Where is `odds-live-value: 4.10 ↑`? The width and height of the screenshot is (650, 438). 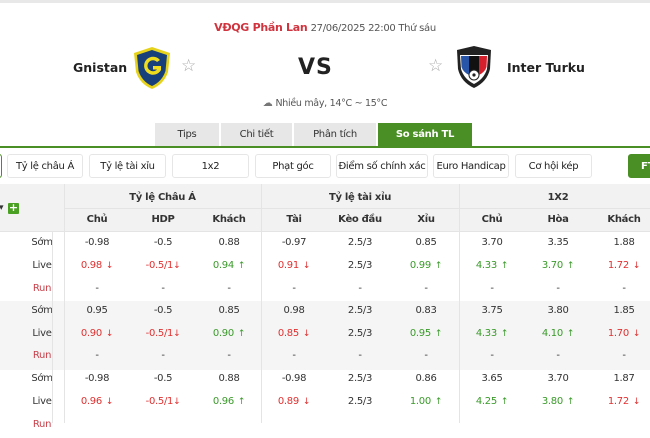
odds-live-value: 4.10 ↑ is located at coordinates (558, 333).